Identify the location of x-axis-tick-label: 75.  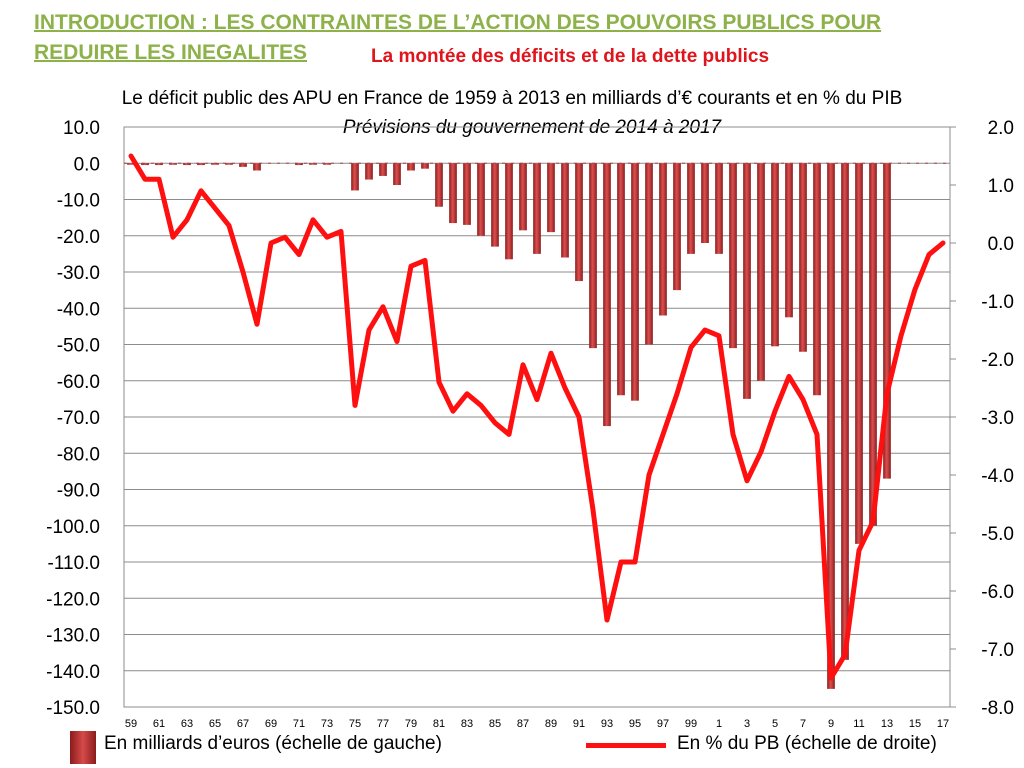
(355, 724).